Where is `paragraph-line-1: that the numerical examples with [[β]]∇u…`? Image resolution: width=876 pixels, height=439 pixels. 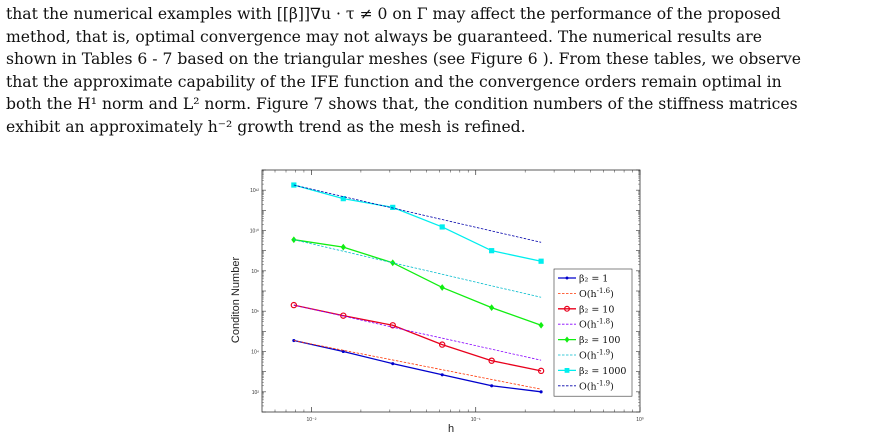
paragraph-line-1: that the numerical examples with [[β]]∇u… is located at coordinates (393, 14).